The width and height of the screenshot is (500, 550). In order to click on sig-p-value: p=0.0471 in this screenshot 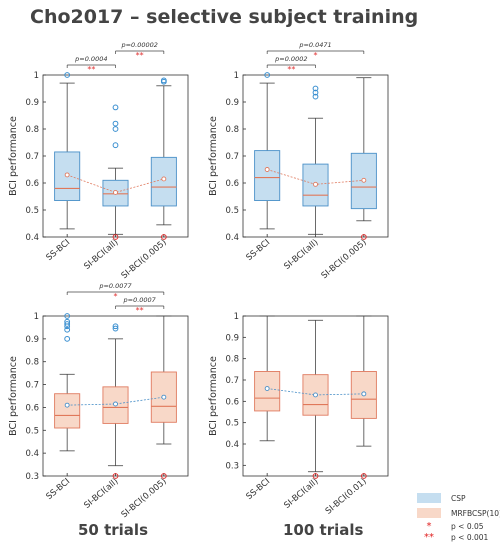, I will do `click(314, 45)`.